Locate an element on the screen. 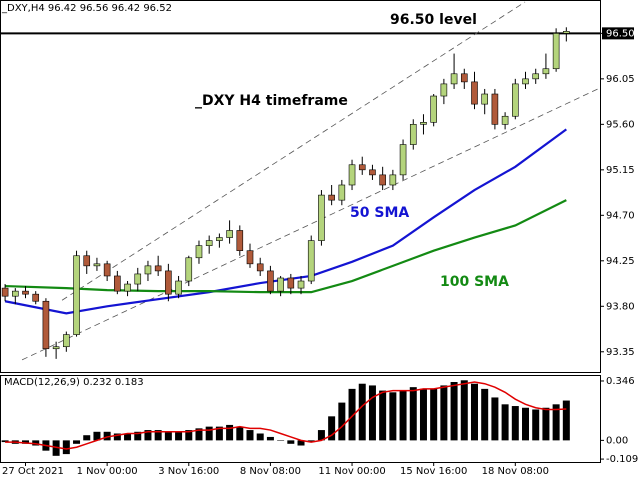 This screenshot has height=480, width=640. price-box is located at coordinates (618, 33).